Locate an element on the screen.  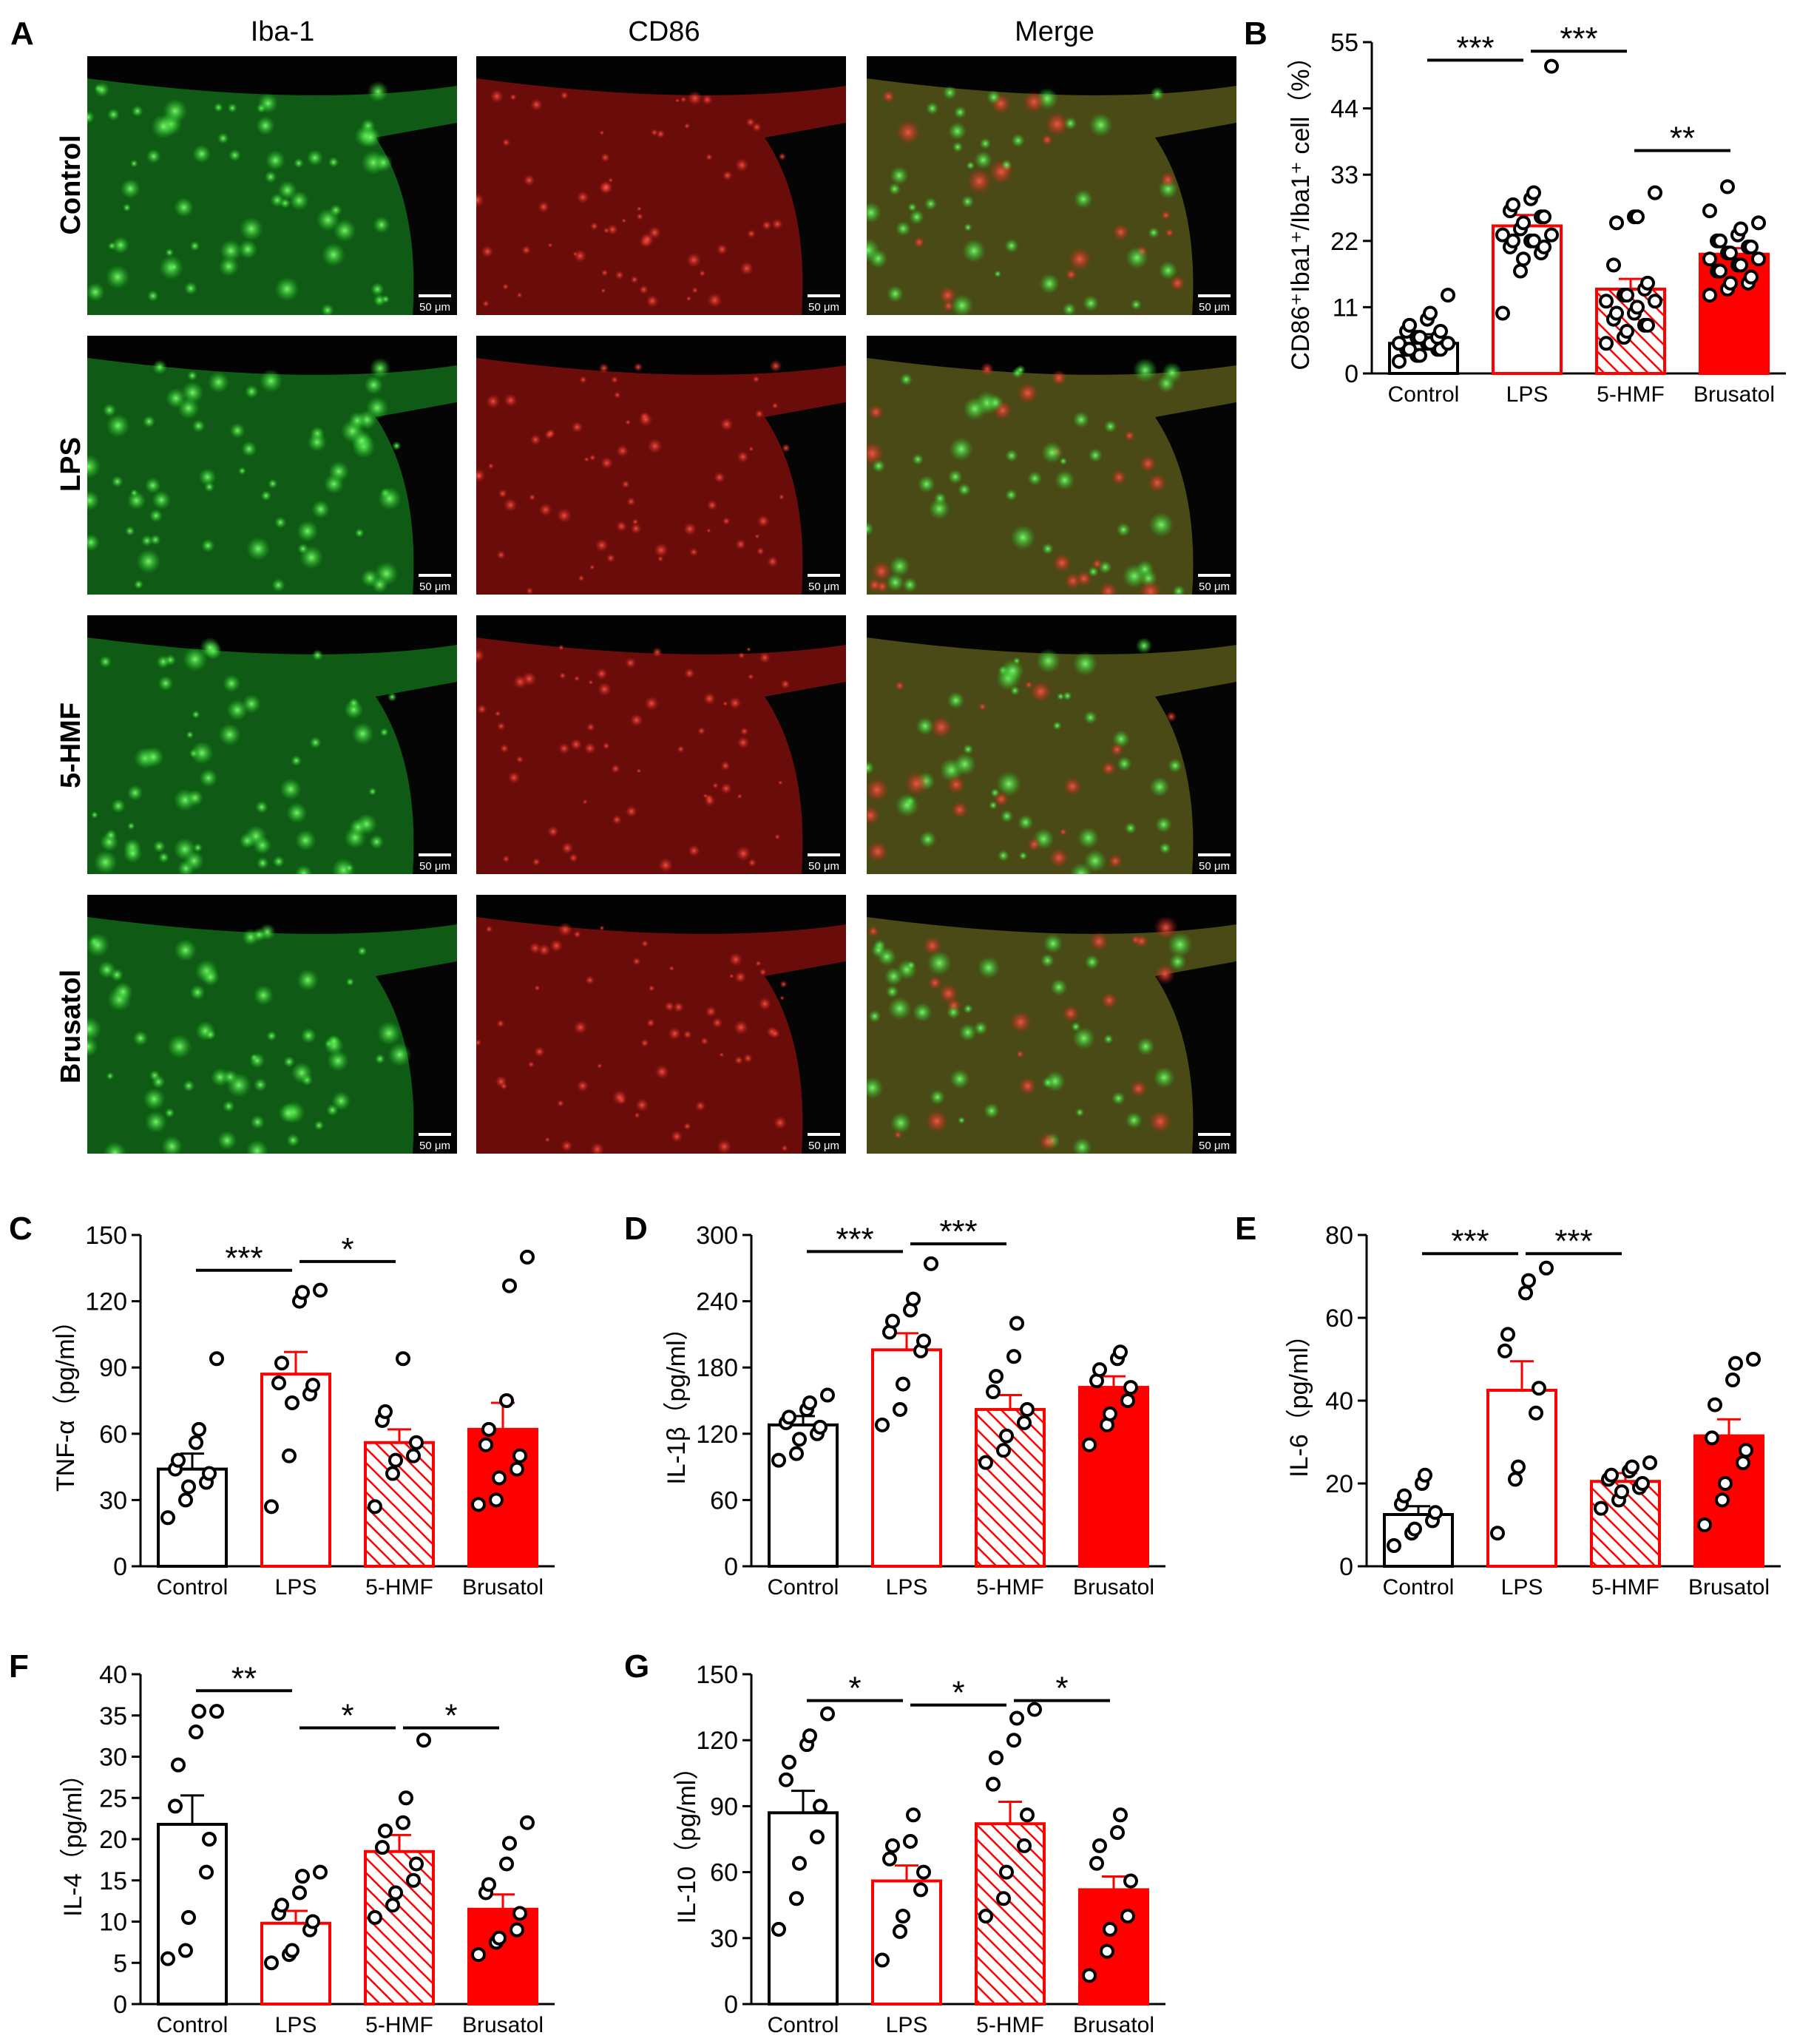
significance-label: ** is located at coordinates (1682, 139).